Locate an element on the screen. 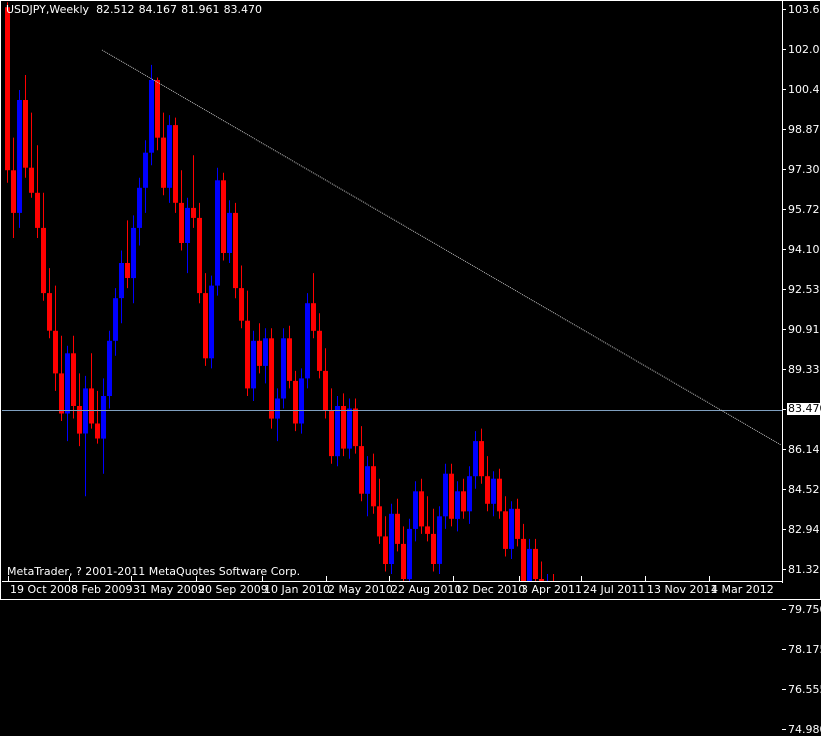  price-axis-line is located at coordinates (782, 292).